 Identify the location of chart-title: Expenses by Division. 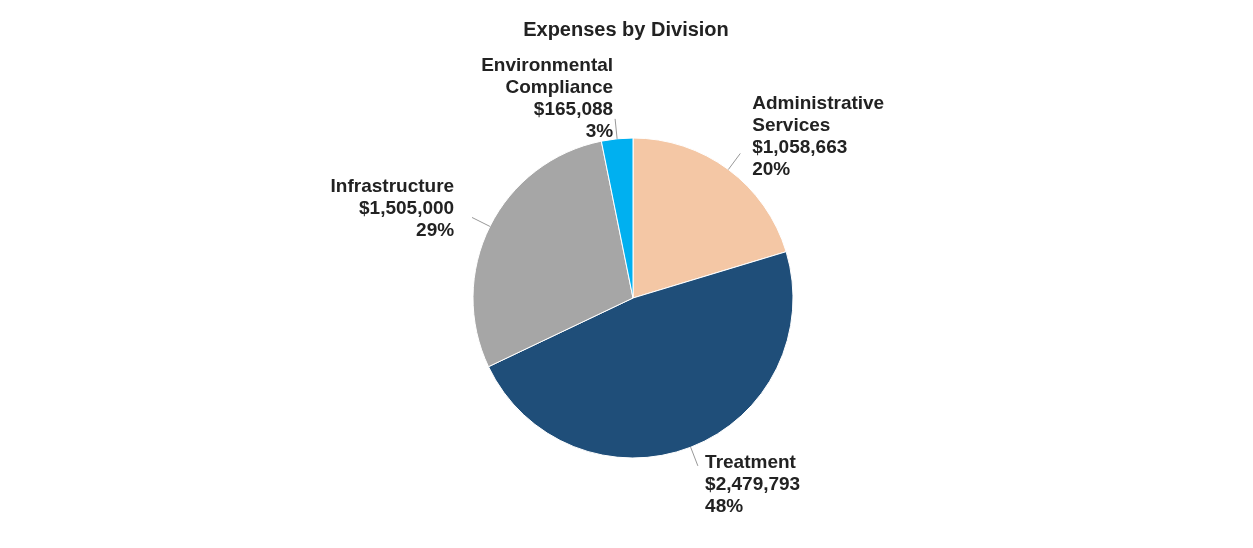
(626, 29).